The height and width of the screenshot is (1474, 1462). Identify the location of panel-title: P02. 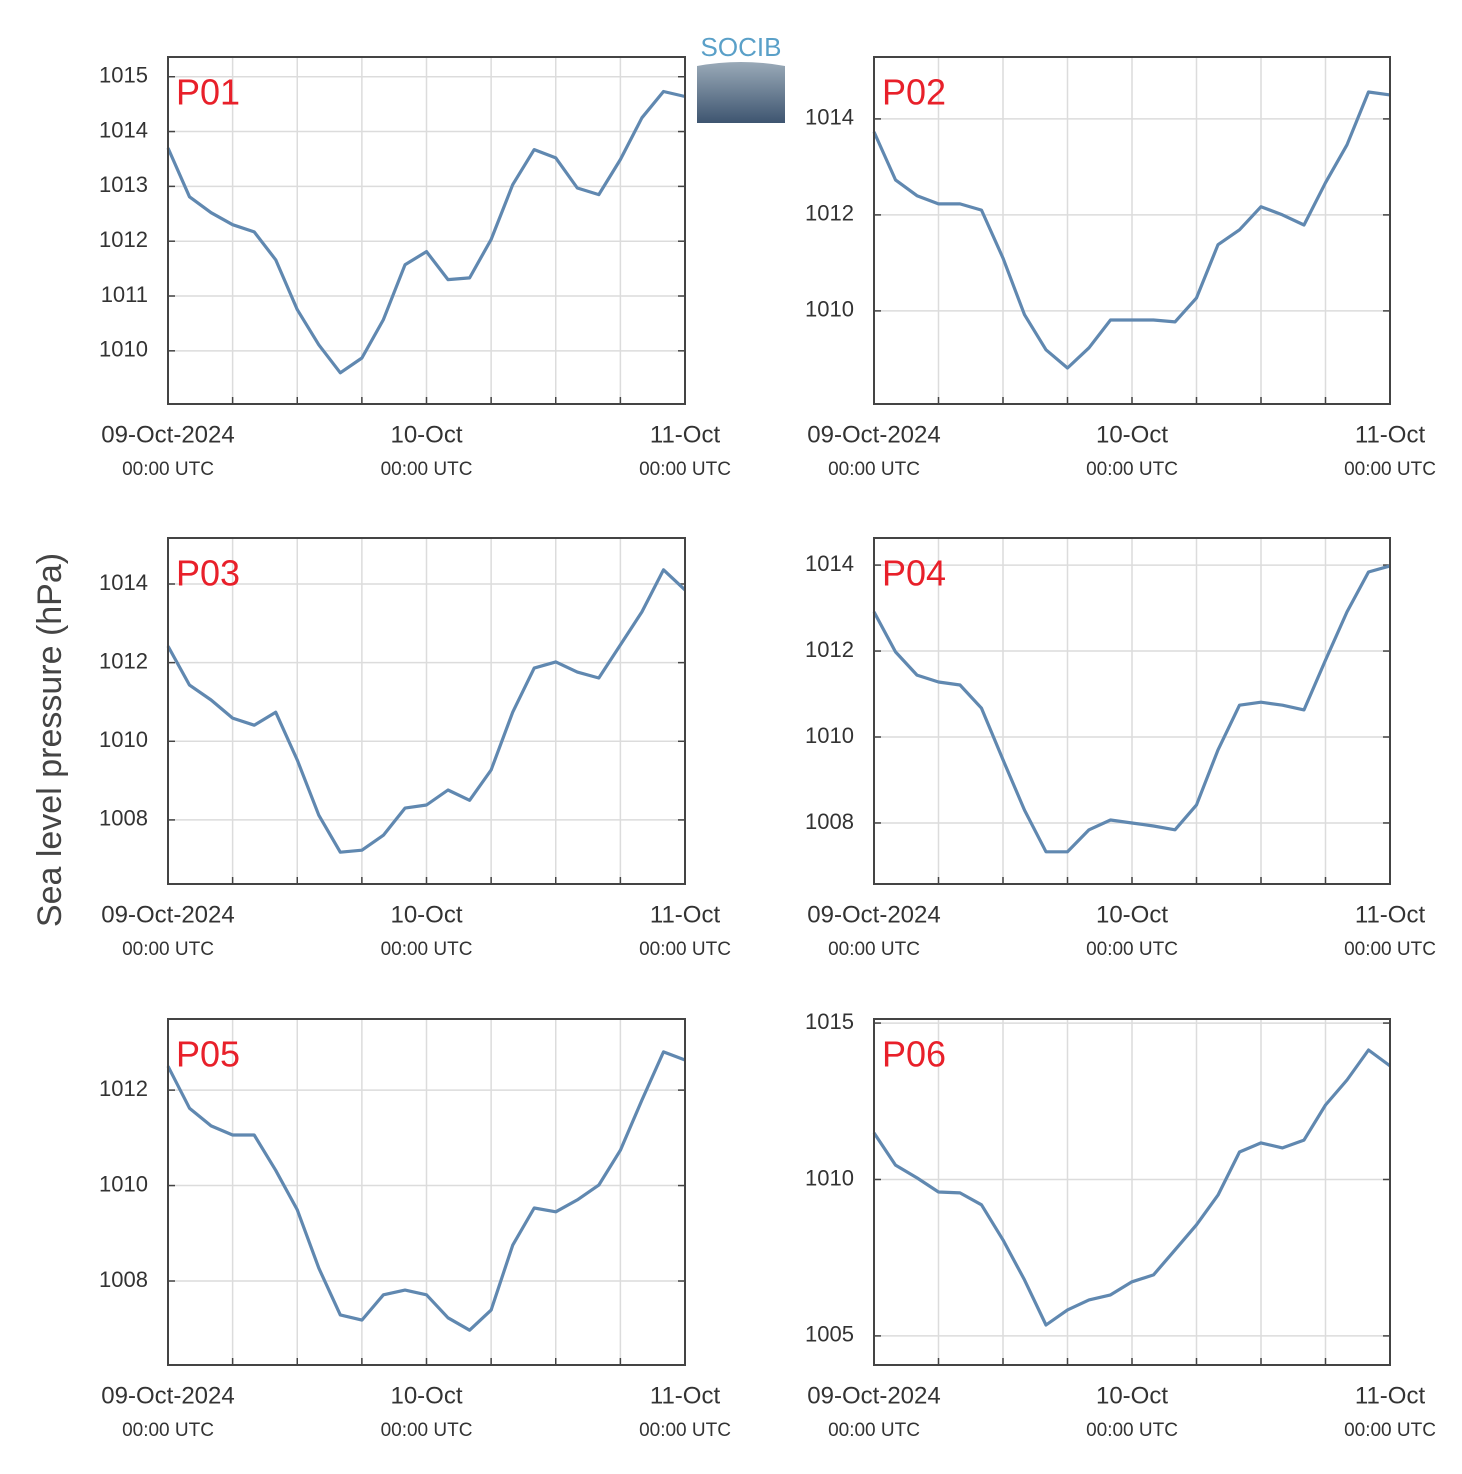
(914, 92).